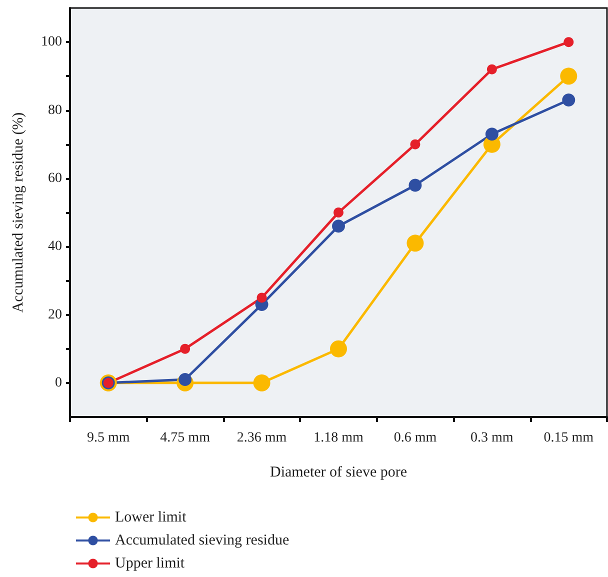 The height and width of the screenshot is (577, 608). Describe the element at coordinates (51, 42) in the screenshot. I see `y-tick-label: 100` at that location.